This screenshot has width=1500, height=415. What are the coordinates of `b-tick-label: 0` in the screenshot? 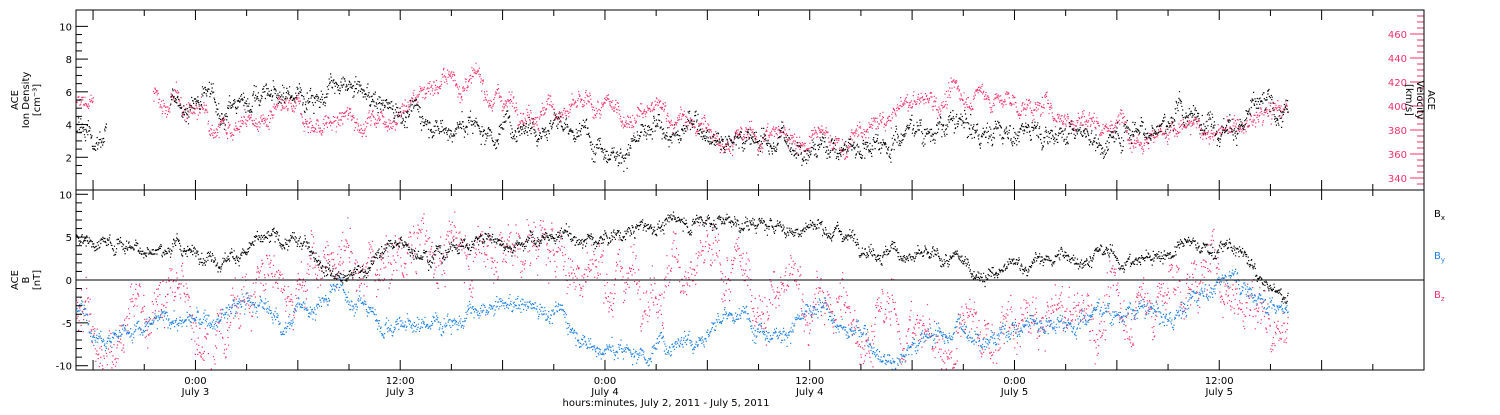 It's located at (69, 281).